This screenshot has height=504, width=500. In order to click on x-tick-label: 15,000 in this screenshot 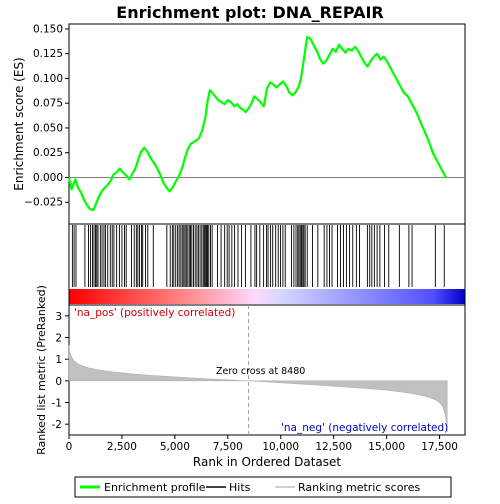, I will do `click(386, 447)`.